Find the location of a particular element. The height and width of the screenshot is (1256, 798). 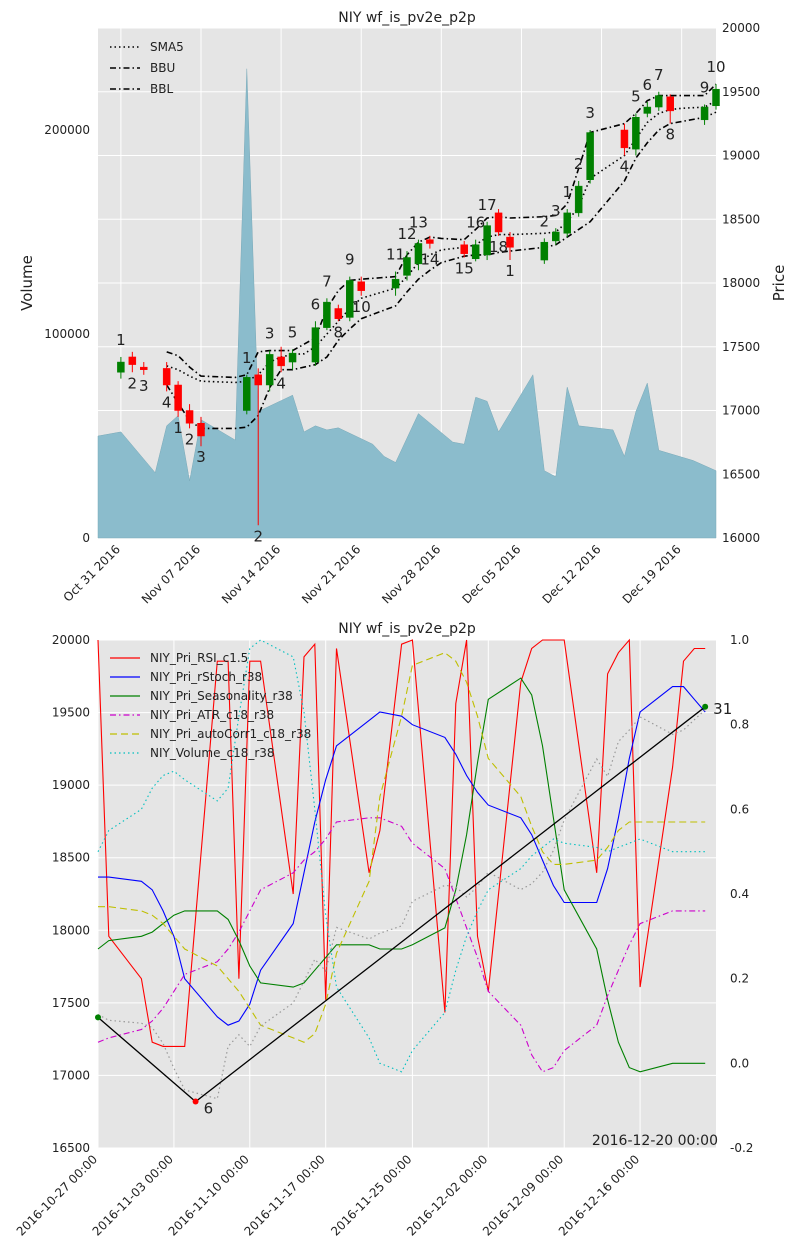

legend-entry: BBU is located at coordinates (162, 68).